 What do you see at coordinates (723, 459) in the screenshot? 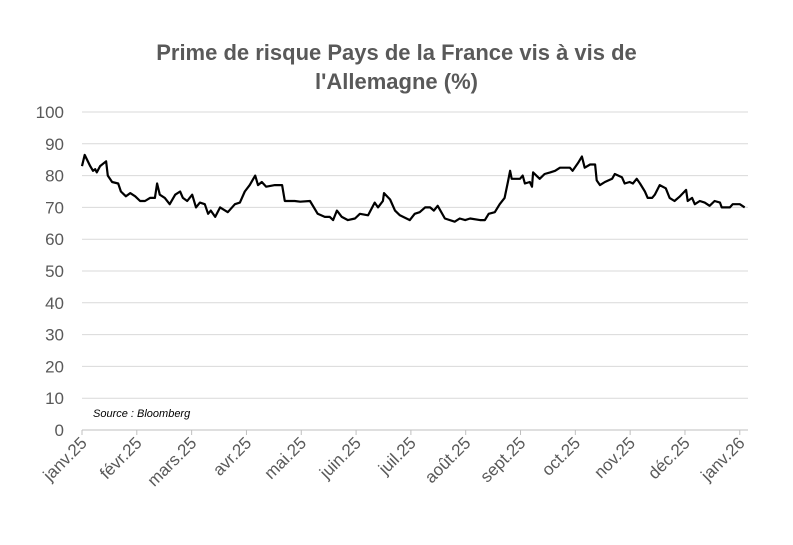
I see `x-tick-label: janv.26` at bounding box center [723, 459].